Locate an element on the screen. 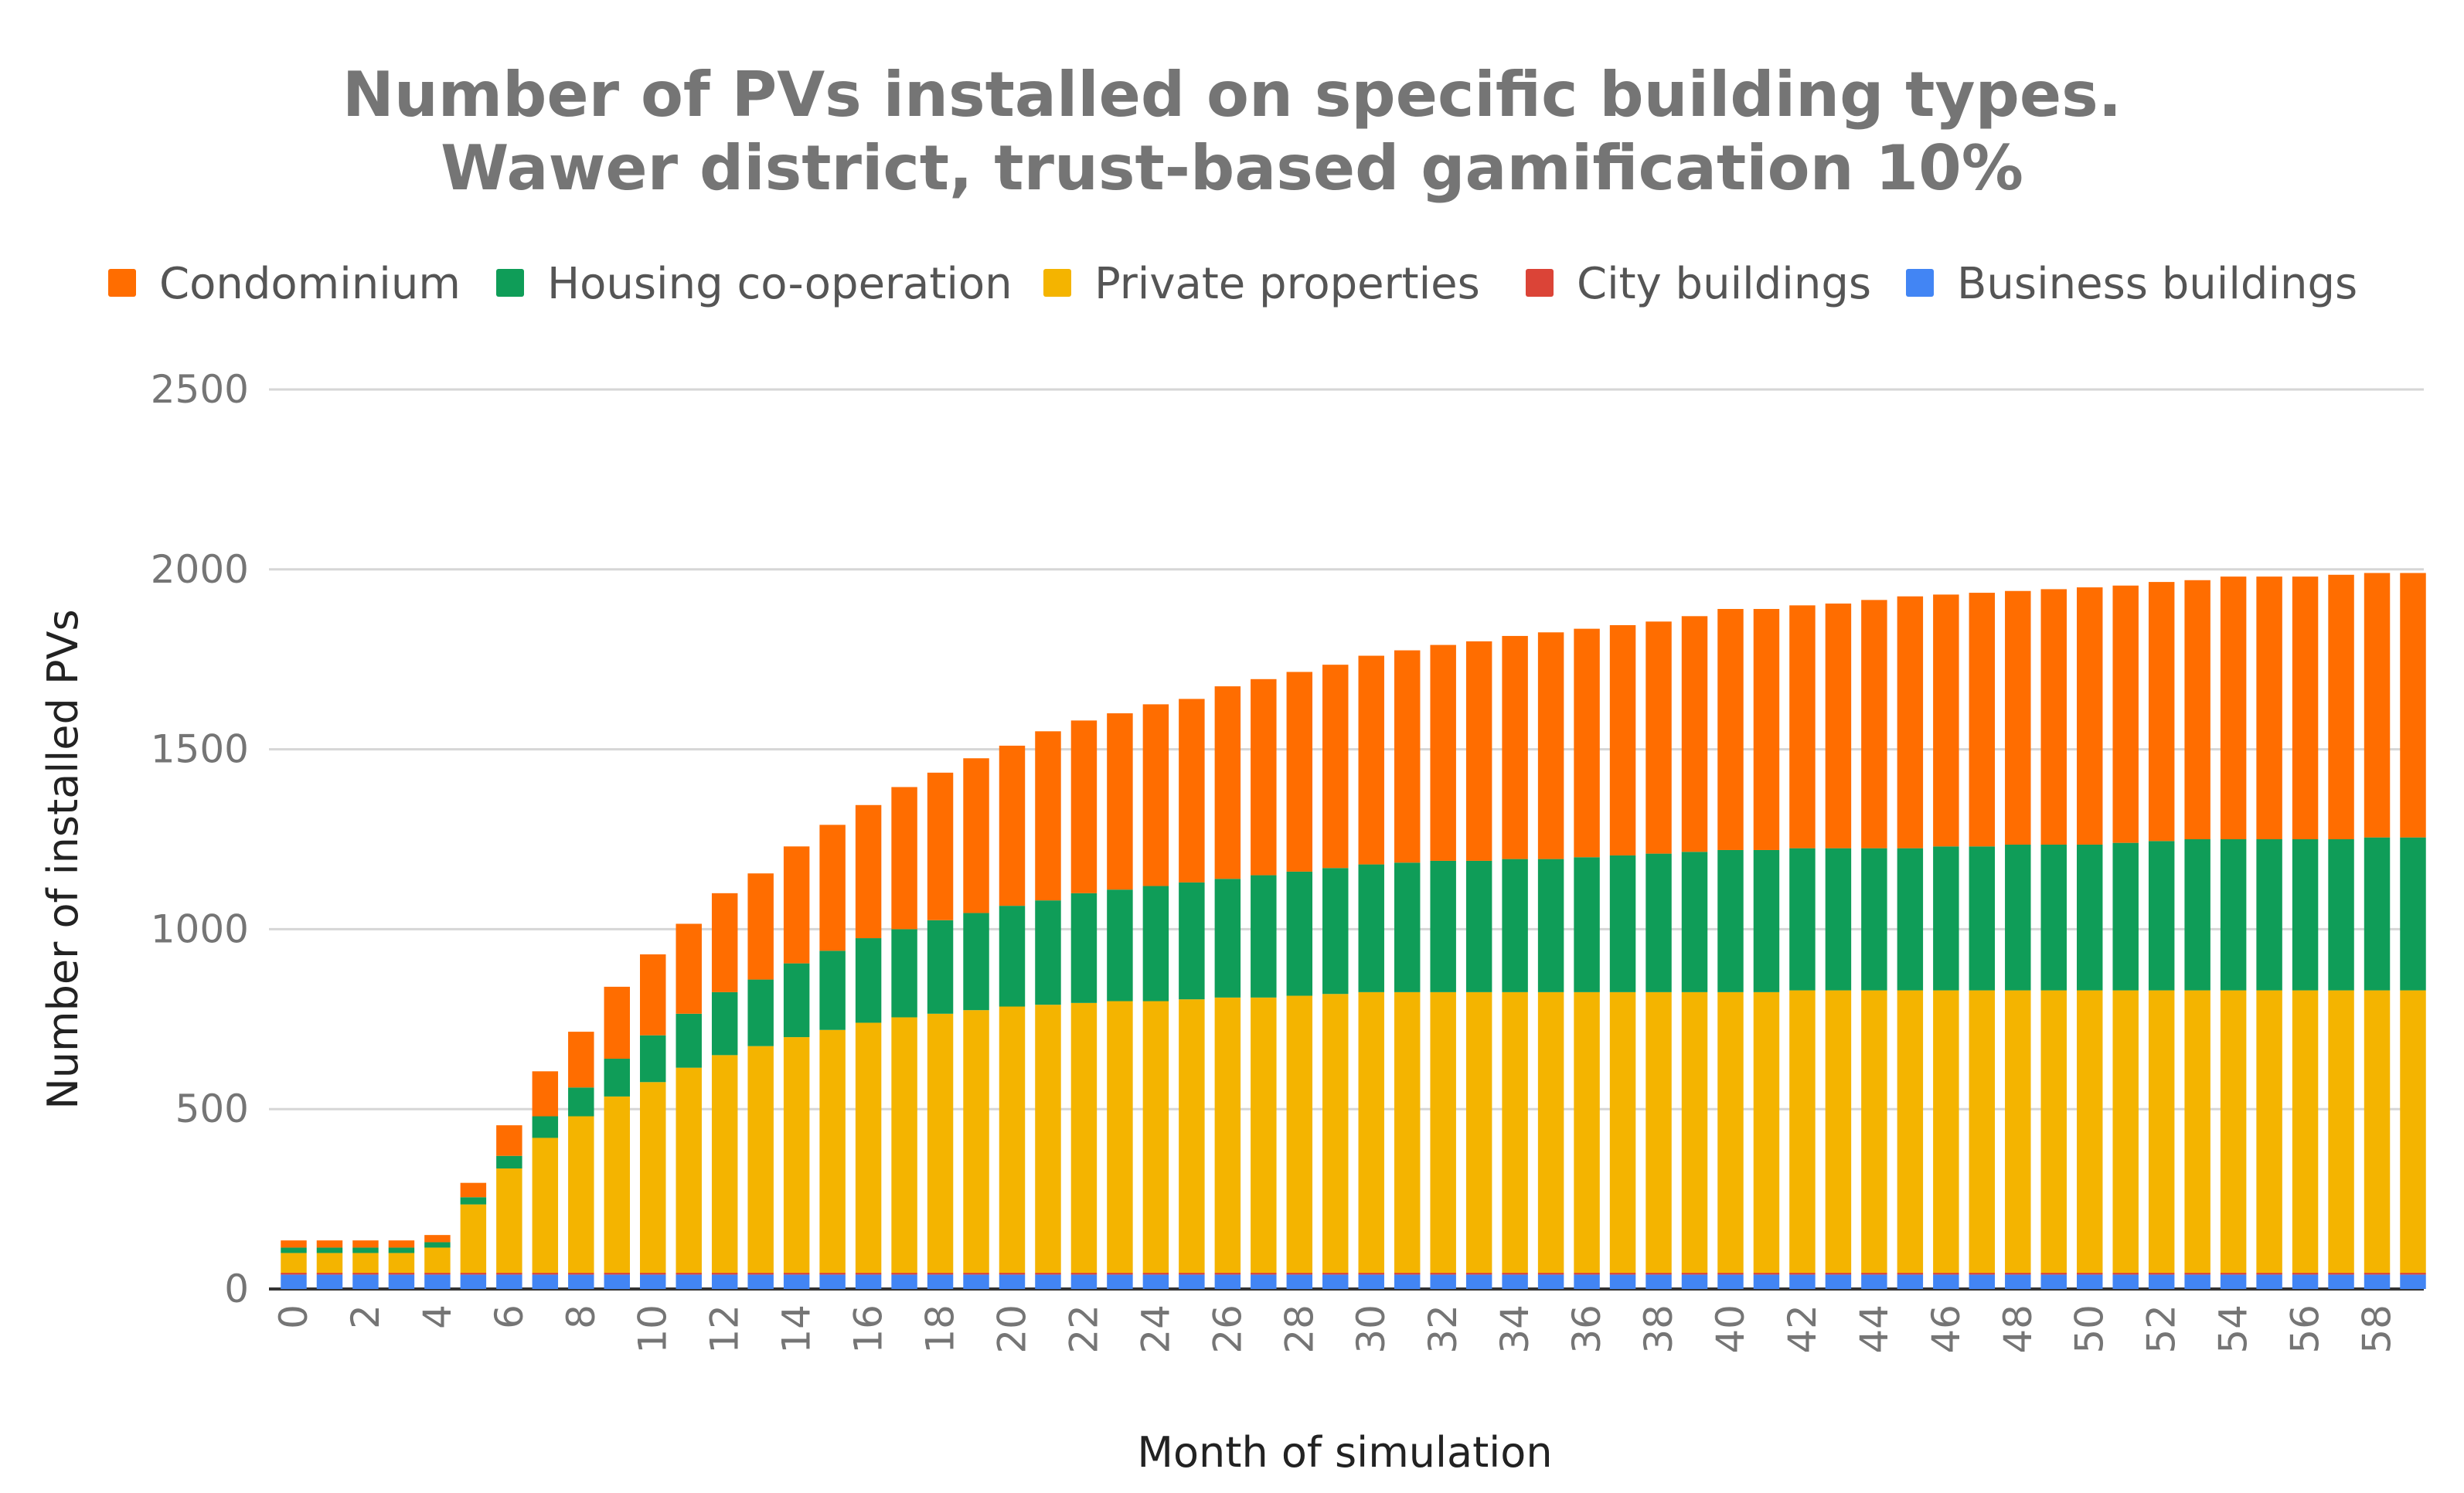 This screenshot has width=2464, height=1493. x-tick-label: 40 is located at coordinates (1730, 1329).